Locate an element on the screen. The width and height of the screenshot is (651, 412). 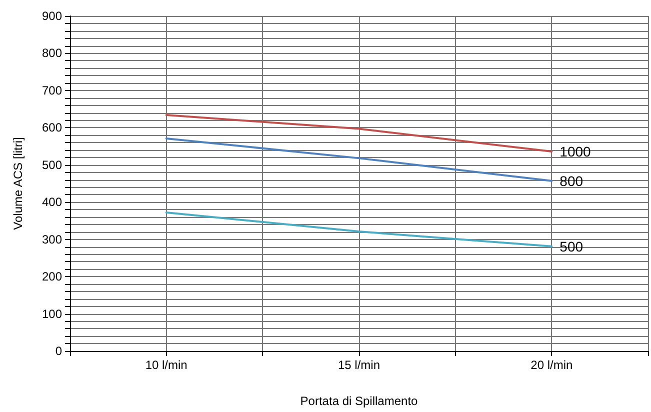
y-tick-label: 0 is located at coordinates (58, 351).